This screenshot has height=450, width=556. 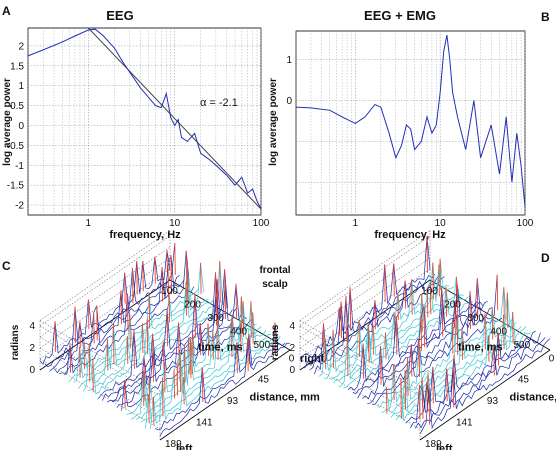 I want to click on z-axis-label: radians, so click(x=275, y=342).